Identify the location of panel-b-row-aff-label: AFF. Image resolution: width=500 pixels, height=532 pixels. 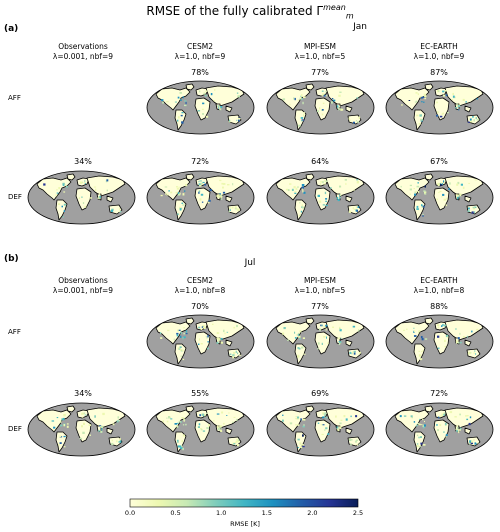
(14, 332).